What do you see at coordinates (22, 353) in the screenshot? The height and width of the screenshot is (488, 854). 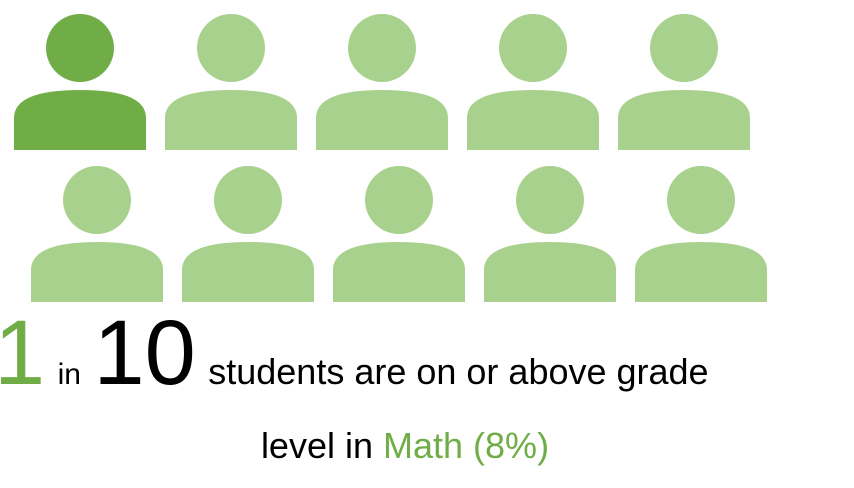 I see `count: 1` at bounding box center [22, 353].